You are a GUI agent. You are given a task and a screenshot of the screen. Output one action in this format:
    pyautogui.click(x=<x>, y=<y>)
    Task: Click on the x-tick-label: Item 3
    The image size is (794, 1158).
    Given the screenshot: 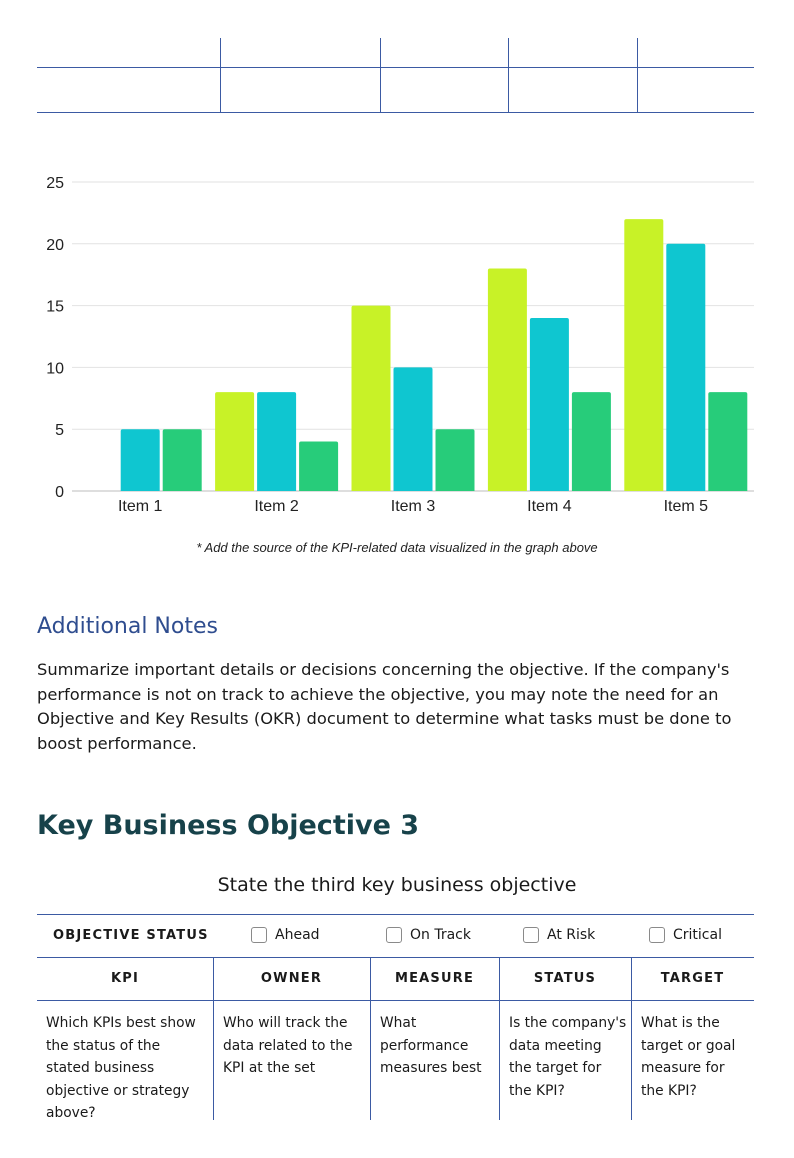 What is the action you would take?
    pyautogui.click(x=413, y=506)
    